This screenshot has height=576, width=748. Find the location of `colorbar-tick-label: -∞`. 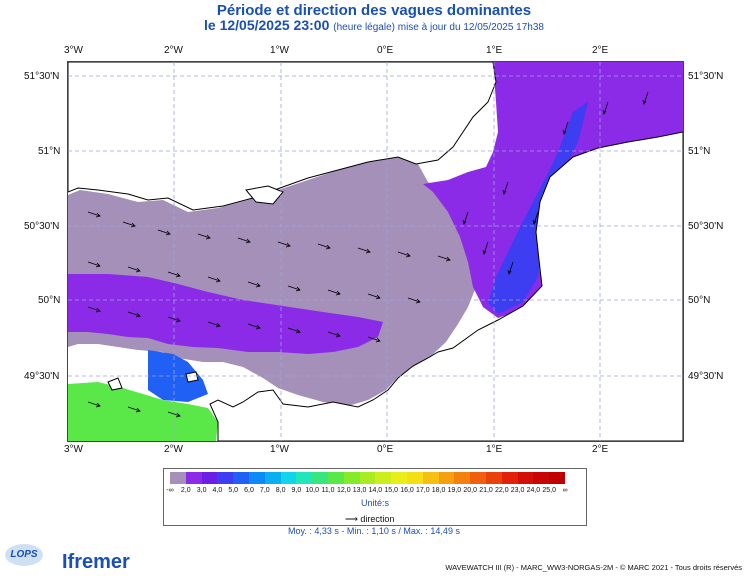

colorbar-tick-label: -∞ is located at coordinates (170, 490).